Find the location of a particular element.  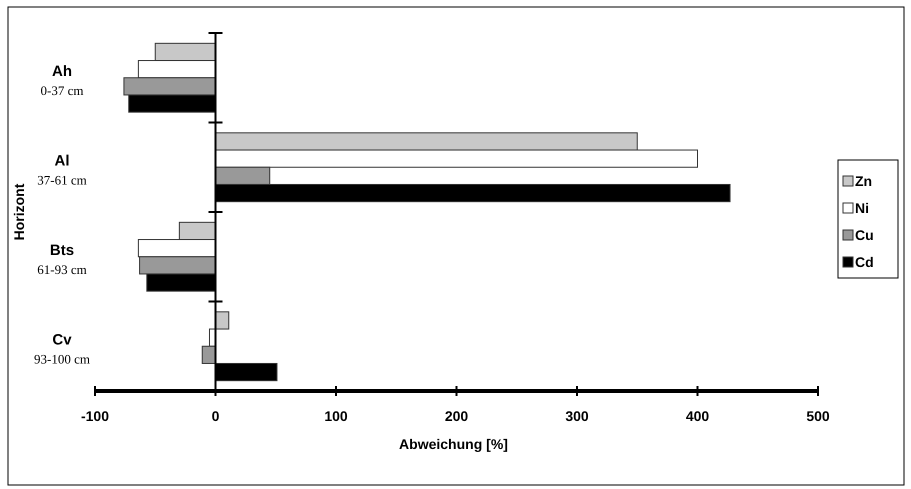

y-tick-label: Ah 0-37 cm is located at coordinates (62, 80).